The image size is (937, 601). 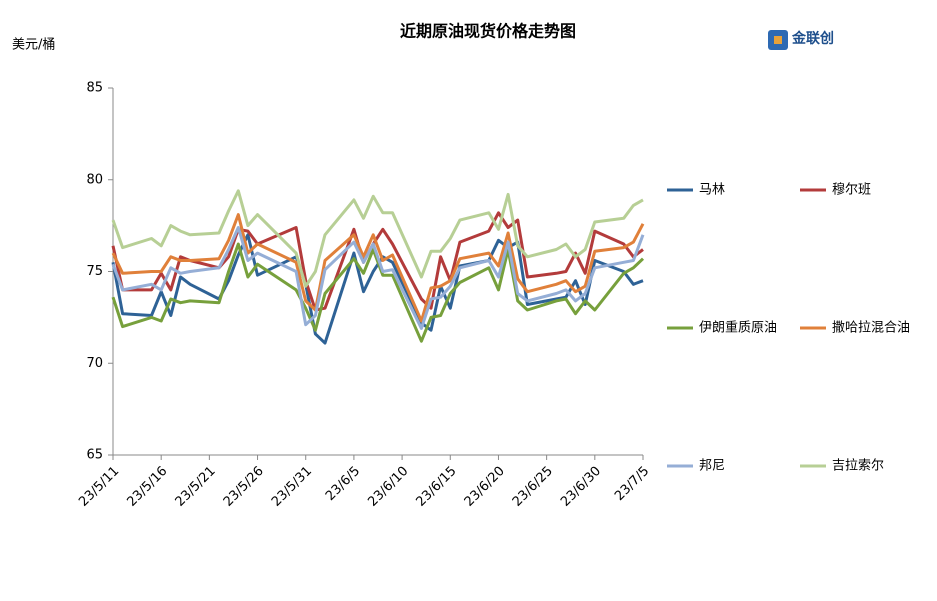 What do you see at coordinates (488, 31) in the screenshot?
I see `chart-title: 近期原油现货价格走势图` at bounding box center [488, 31].